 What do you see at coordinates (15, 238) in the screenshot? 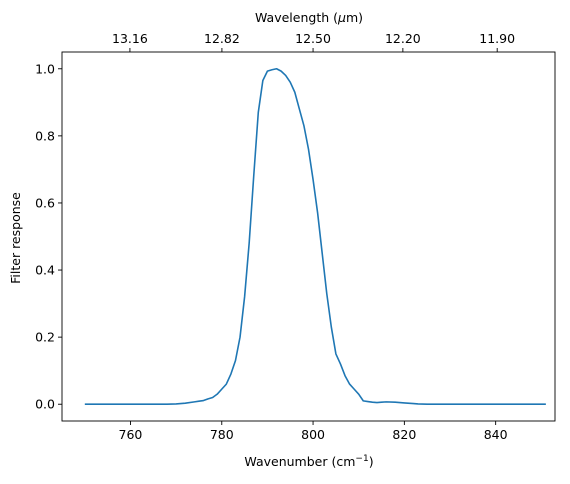
I see `y-axis-label: Filter response` at bounding box center [15, 238].